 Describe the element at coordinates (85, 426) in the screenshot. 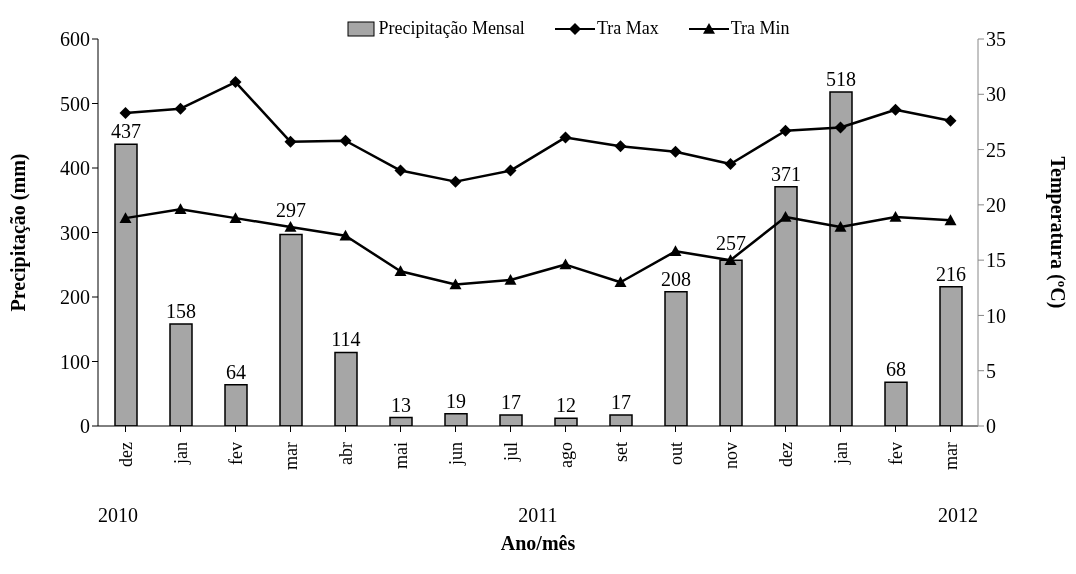

I see `y-tick-label: 0` at that location.